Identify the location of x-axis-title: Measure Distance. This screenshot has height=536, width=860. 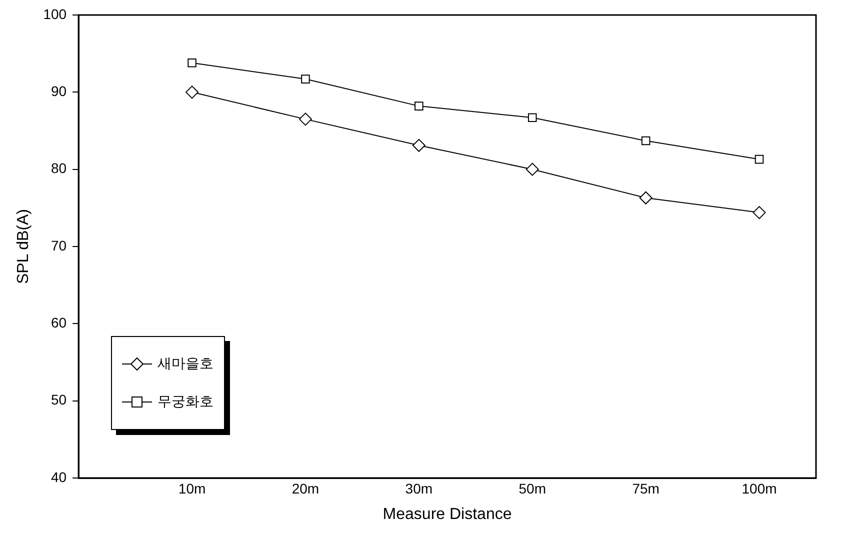
(447, 514).